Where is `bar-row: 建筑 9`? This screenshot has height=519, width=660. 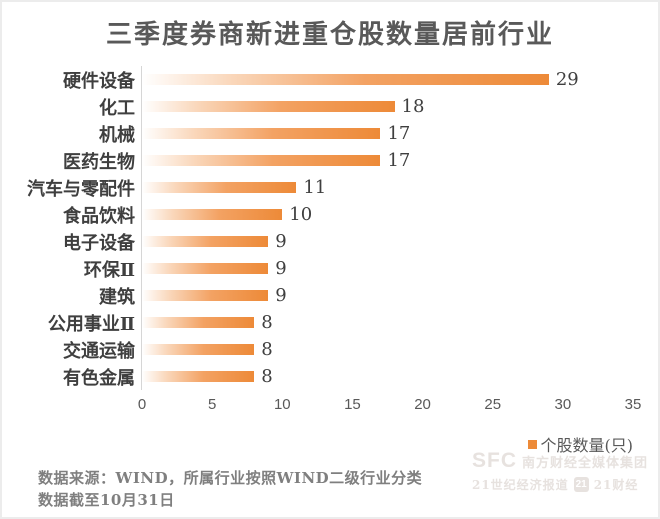 bar-row: 建筑 9 is located at coordinates (330, 295).